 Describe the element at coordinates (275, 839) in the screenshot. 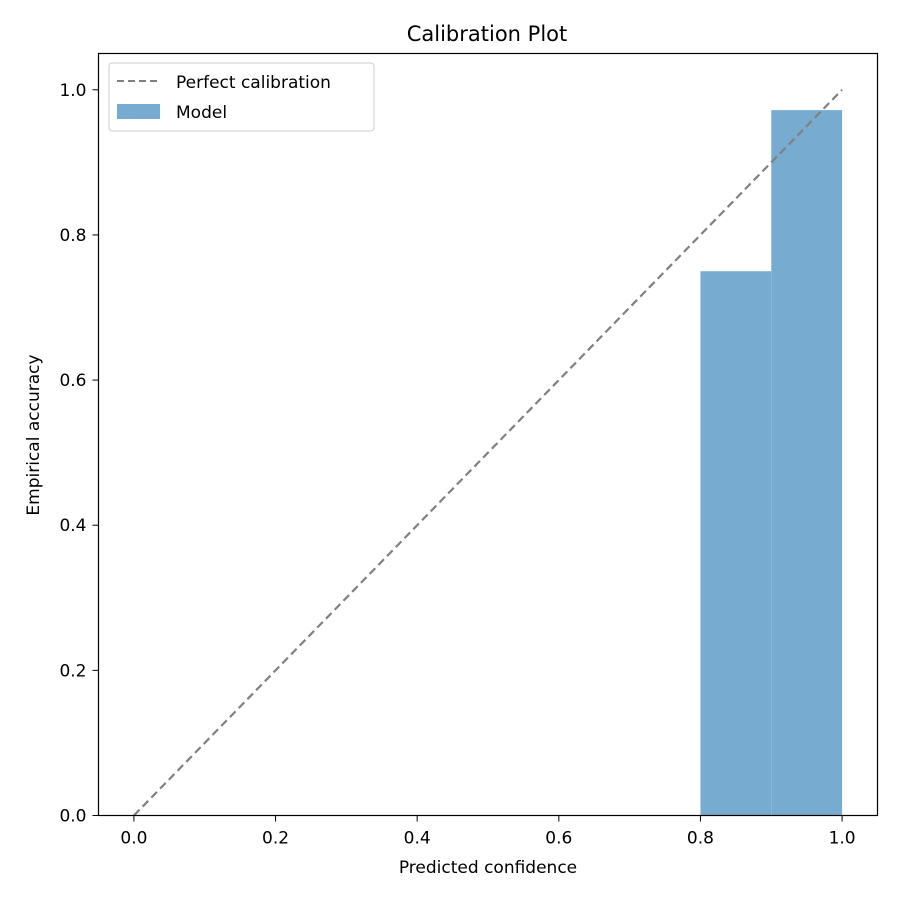

I see `x-tick-label: 0.2` at that location.